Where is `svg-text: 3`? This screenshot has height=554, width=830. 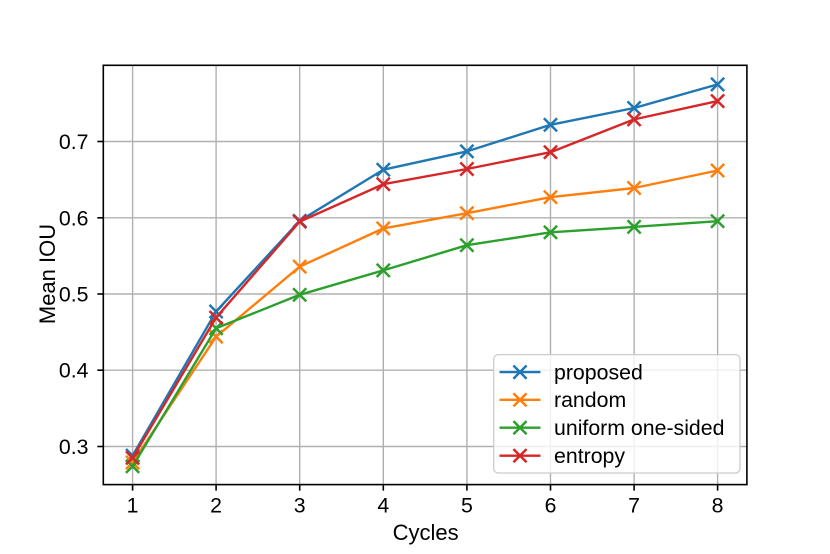
svg-text: 3 is located at coordinates (300, 506).